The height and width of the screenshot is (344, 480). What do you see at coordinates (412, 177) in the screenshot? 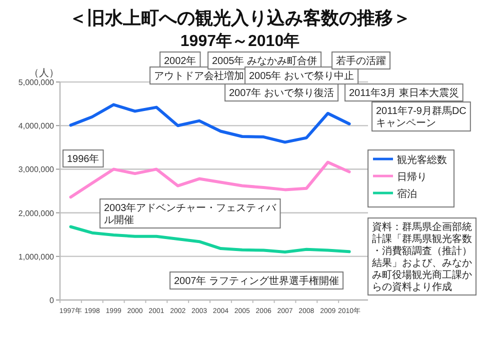
I see `legend-label: 日帰り` at bounding box center [412, 177].